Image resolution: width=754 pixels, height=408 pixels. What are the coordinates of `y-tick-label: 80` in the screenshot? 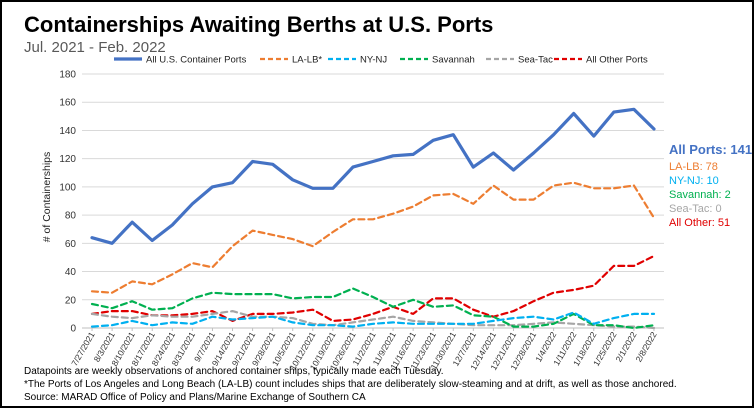 It's located at (71, 216).